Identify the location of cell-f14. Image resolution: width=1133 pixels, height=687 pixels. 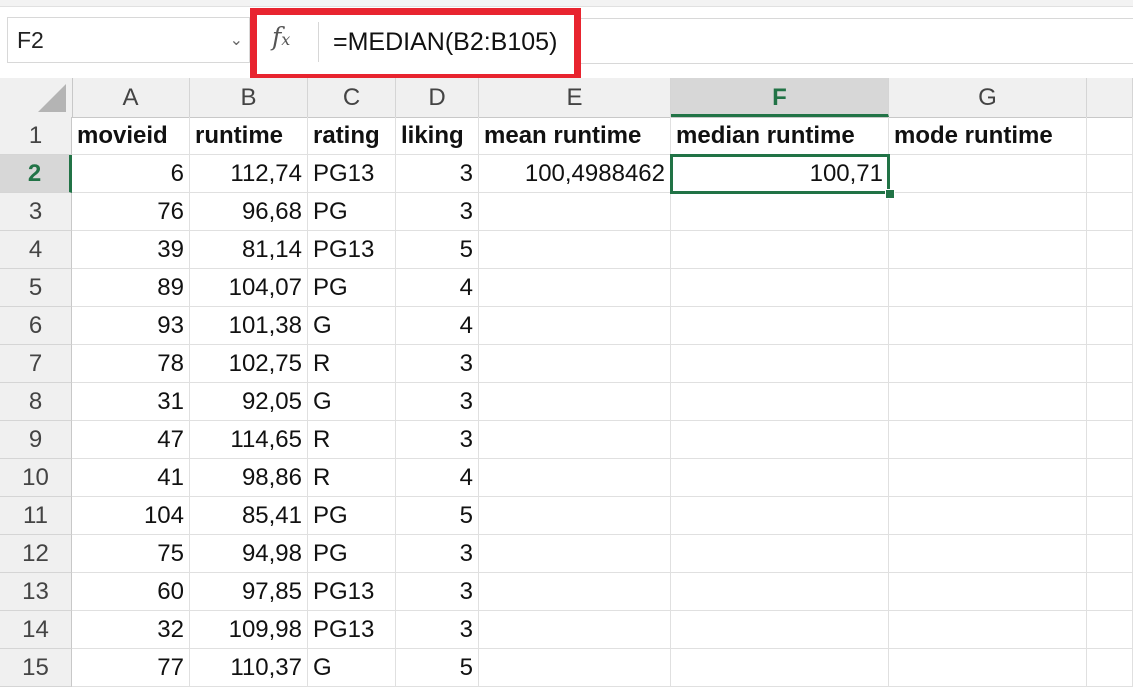
(780, 630).